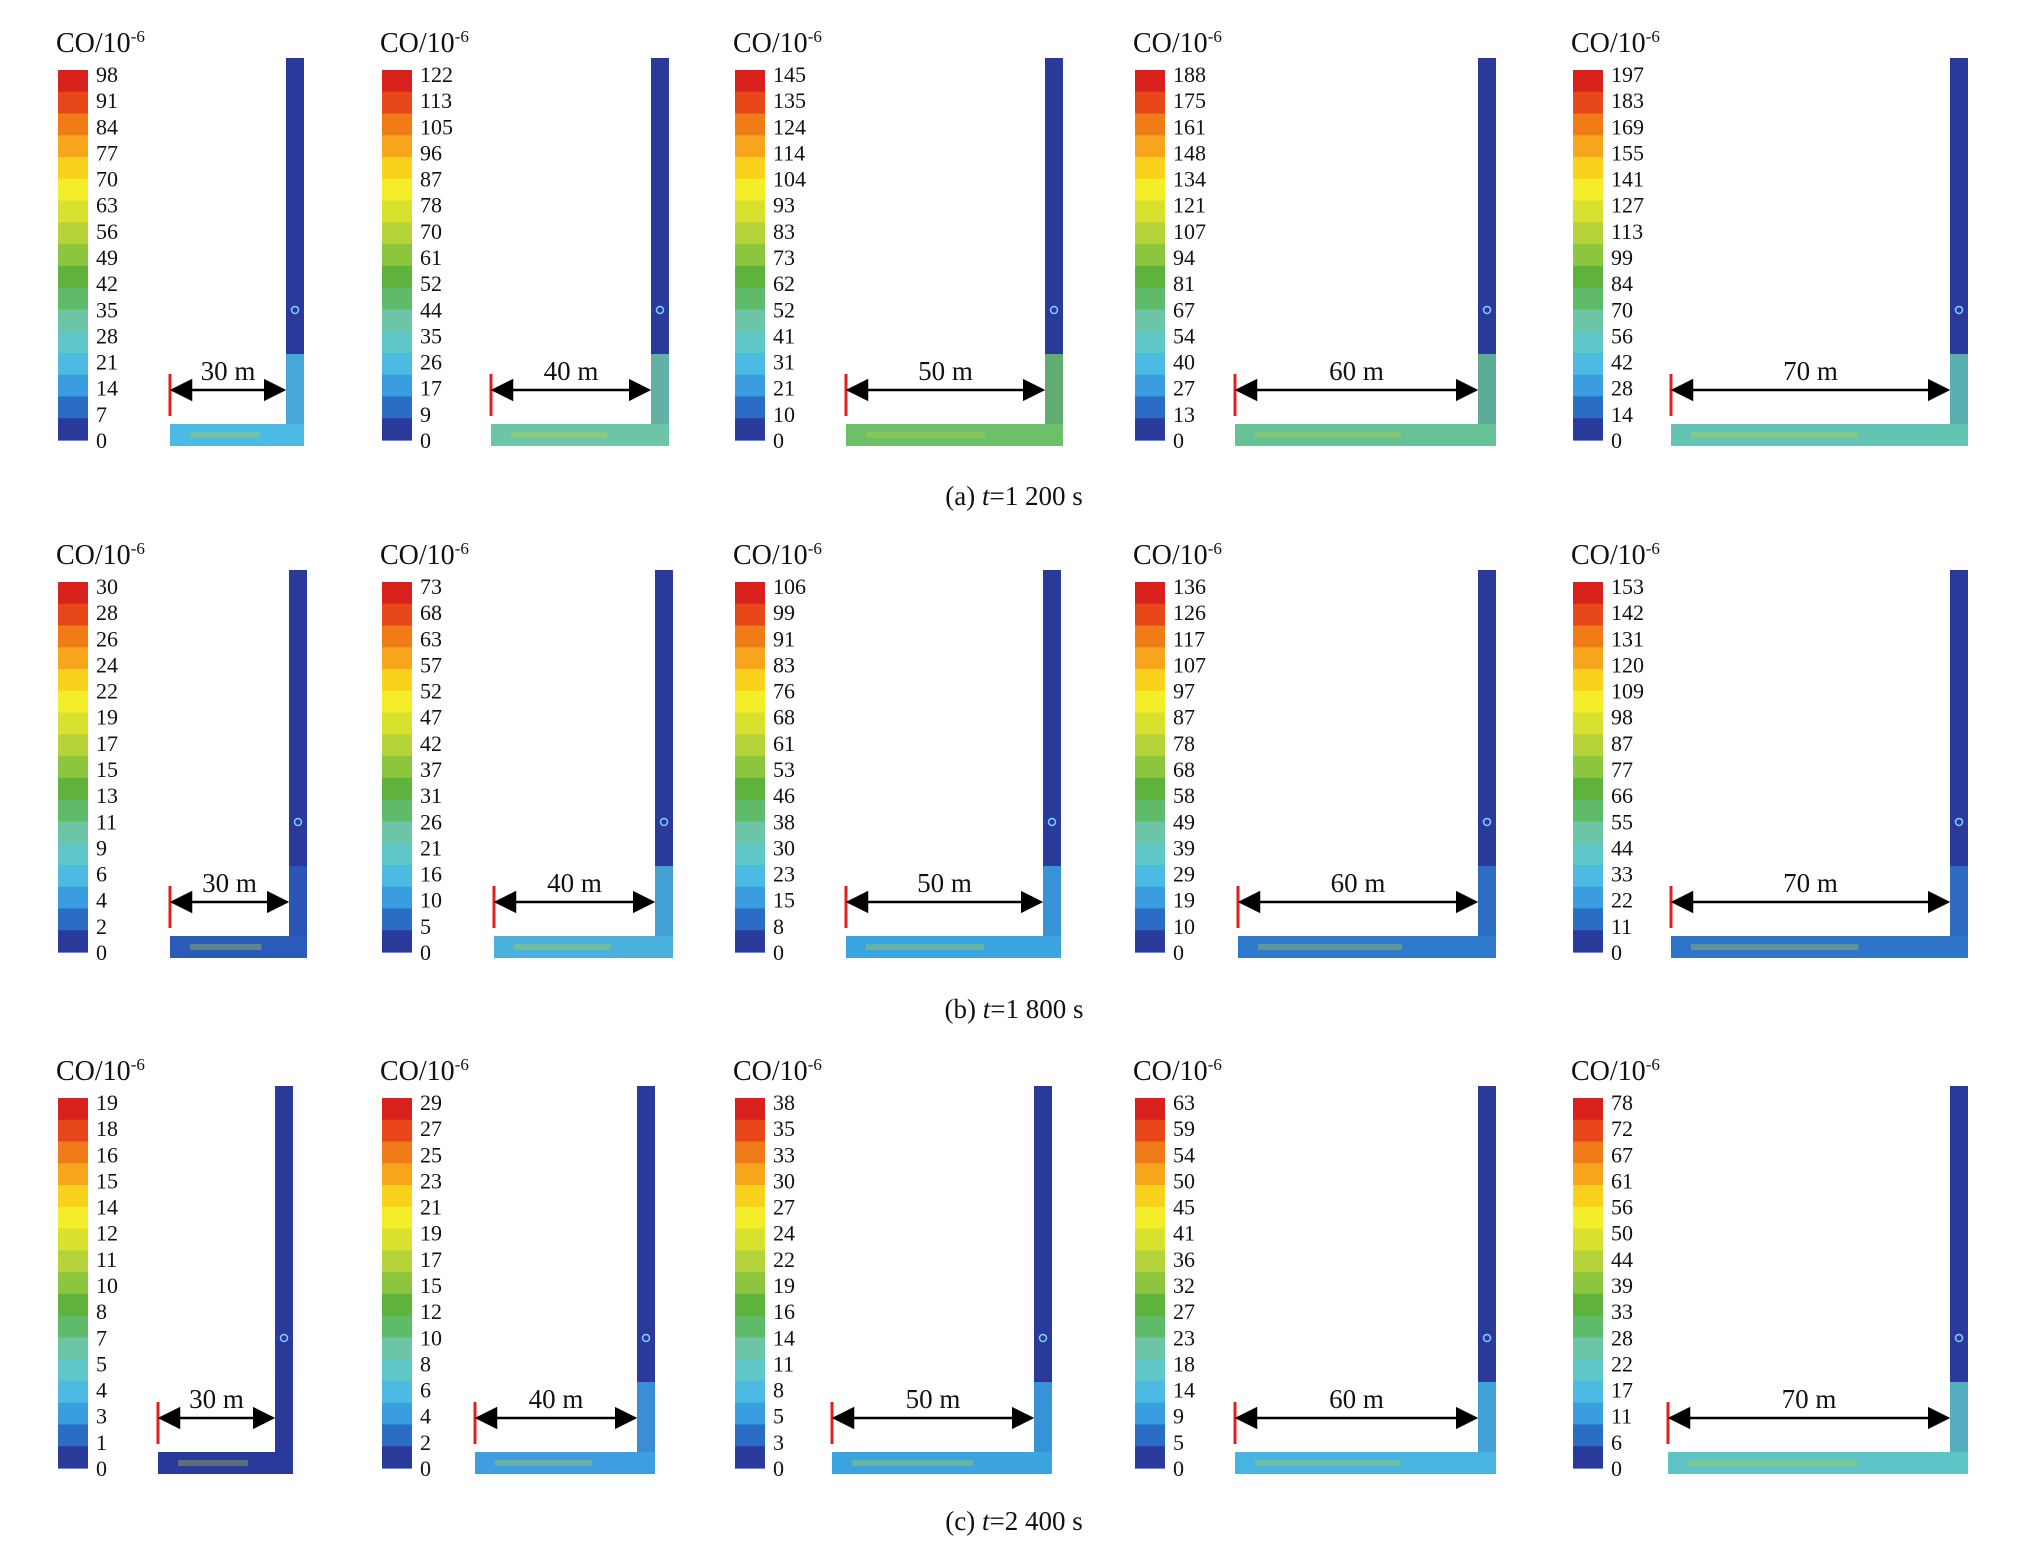  What do you see at coordinates (784, 612) in the screenshot?
I see `colorbar-tick-label: 99` at bounding box center [784, 612].